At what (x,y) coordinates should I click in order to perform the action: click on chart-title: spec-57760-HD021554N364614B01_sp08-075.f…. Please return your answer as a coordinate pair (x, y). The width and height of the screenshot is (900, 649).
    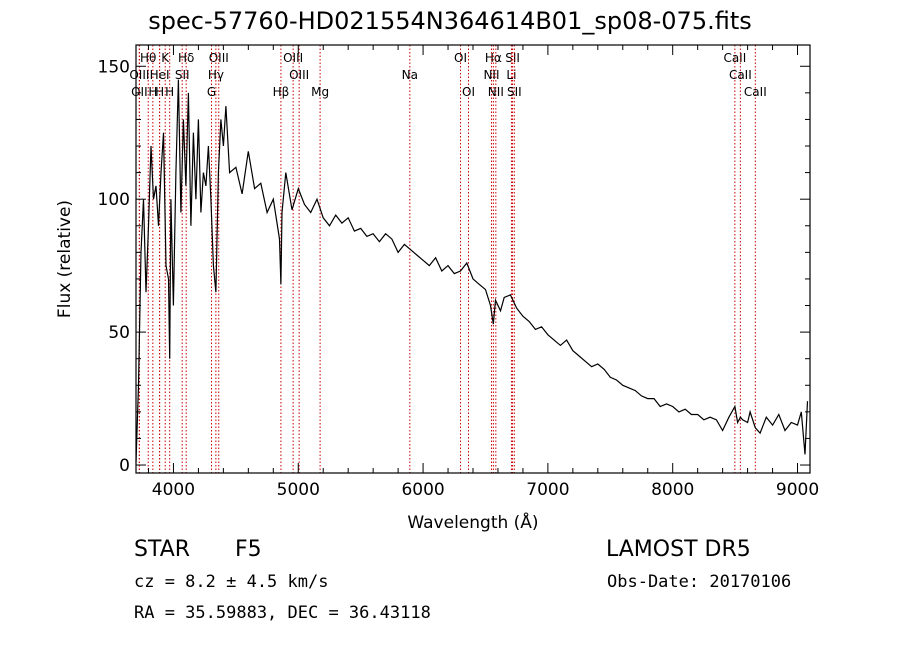
    Looking at the image, I should click on (450, 21).